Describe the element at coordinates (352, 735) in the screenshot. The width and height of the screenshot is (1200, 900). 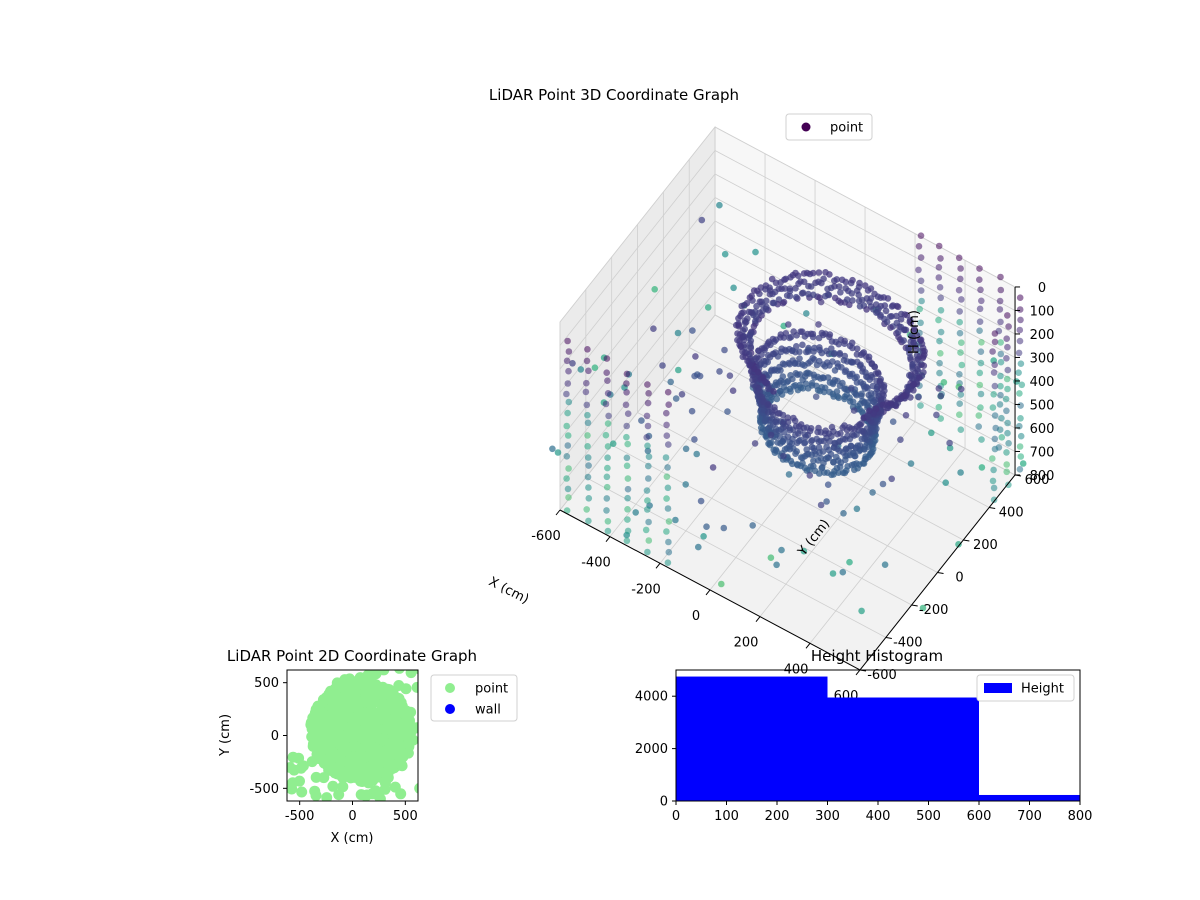
I see `chart-2d-points` at that location.